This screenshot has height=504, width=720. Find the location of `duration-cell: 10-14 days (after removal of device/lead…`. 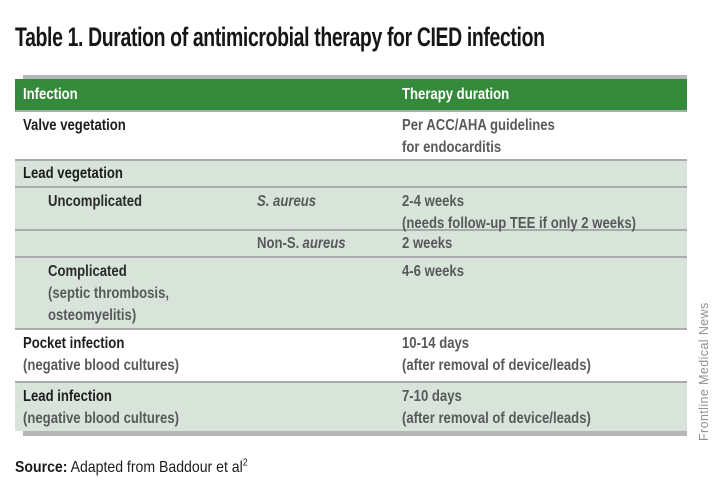

duration-cell: 10-14 days (after removal of device/lead… is located at coordinates (544, 357).